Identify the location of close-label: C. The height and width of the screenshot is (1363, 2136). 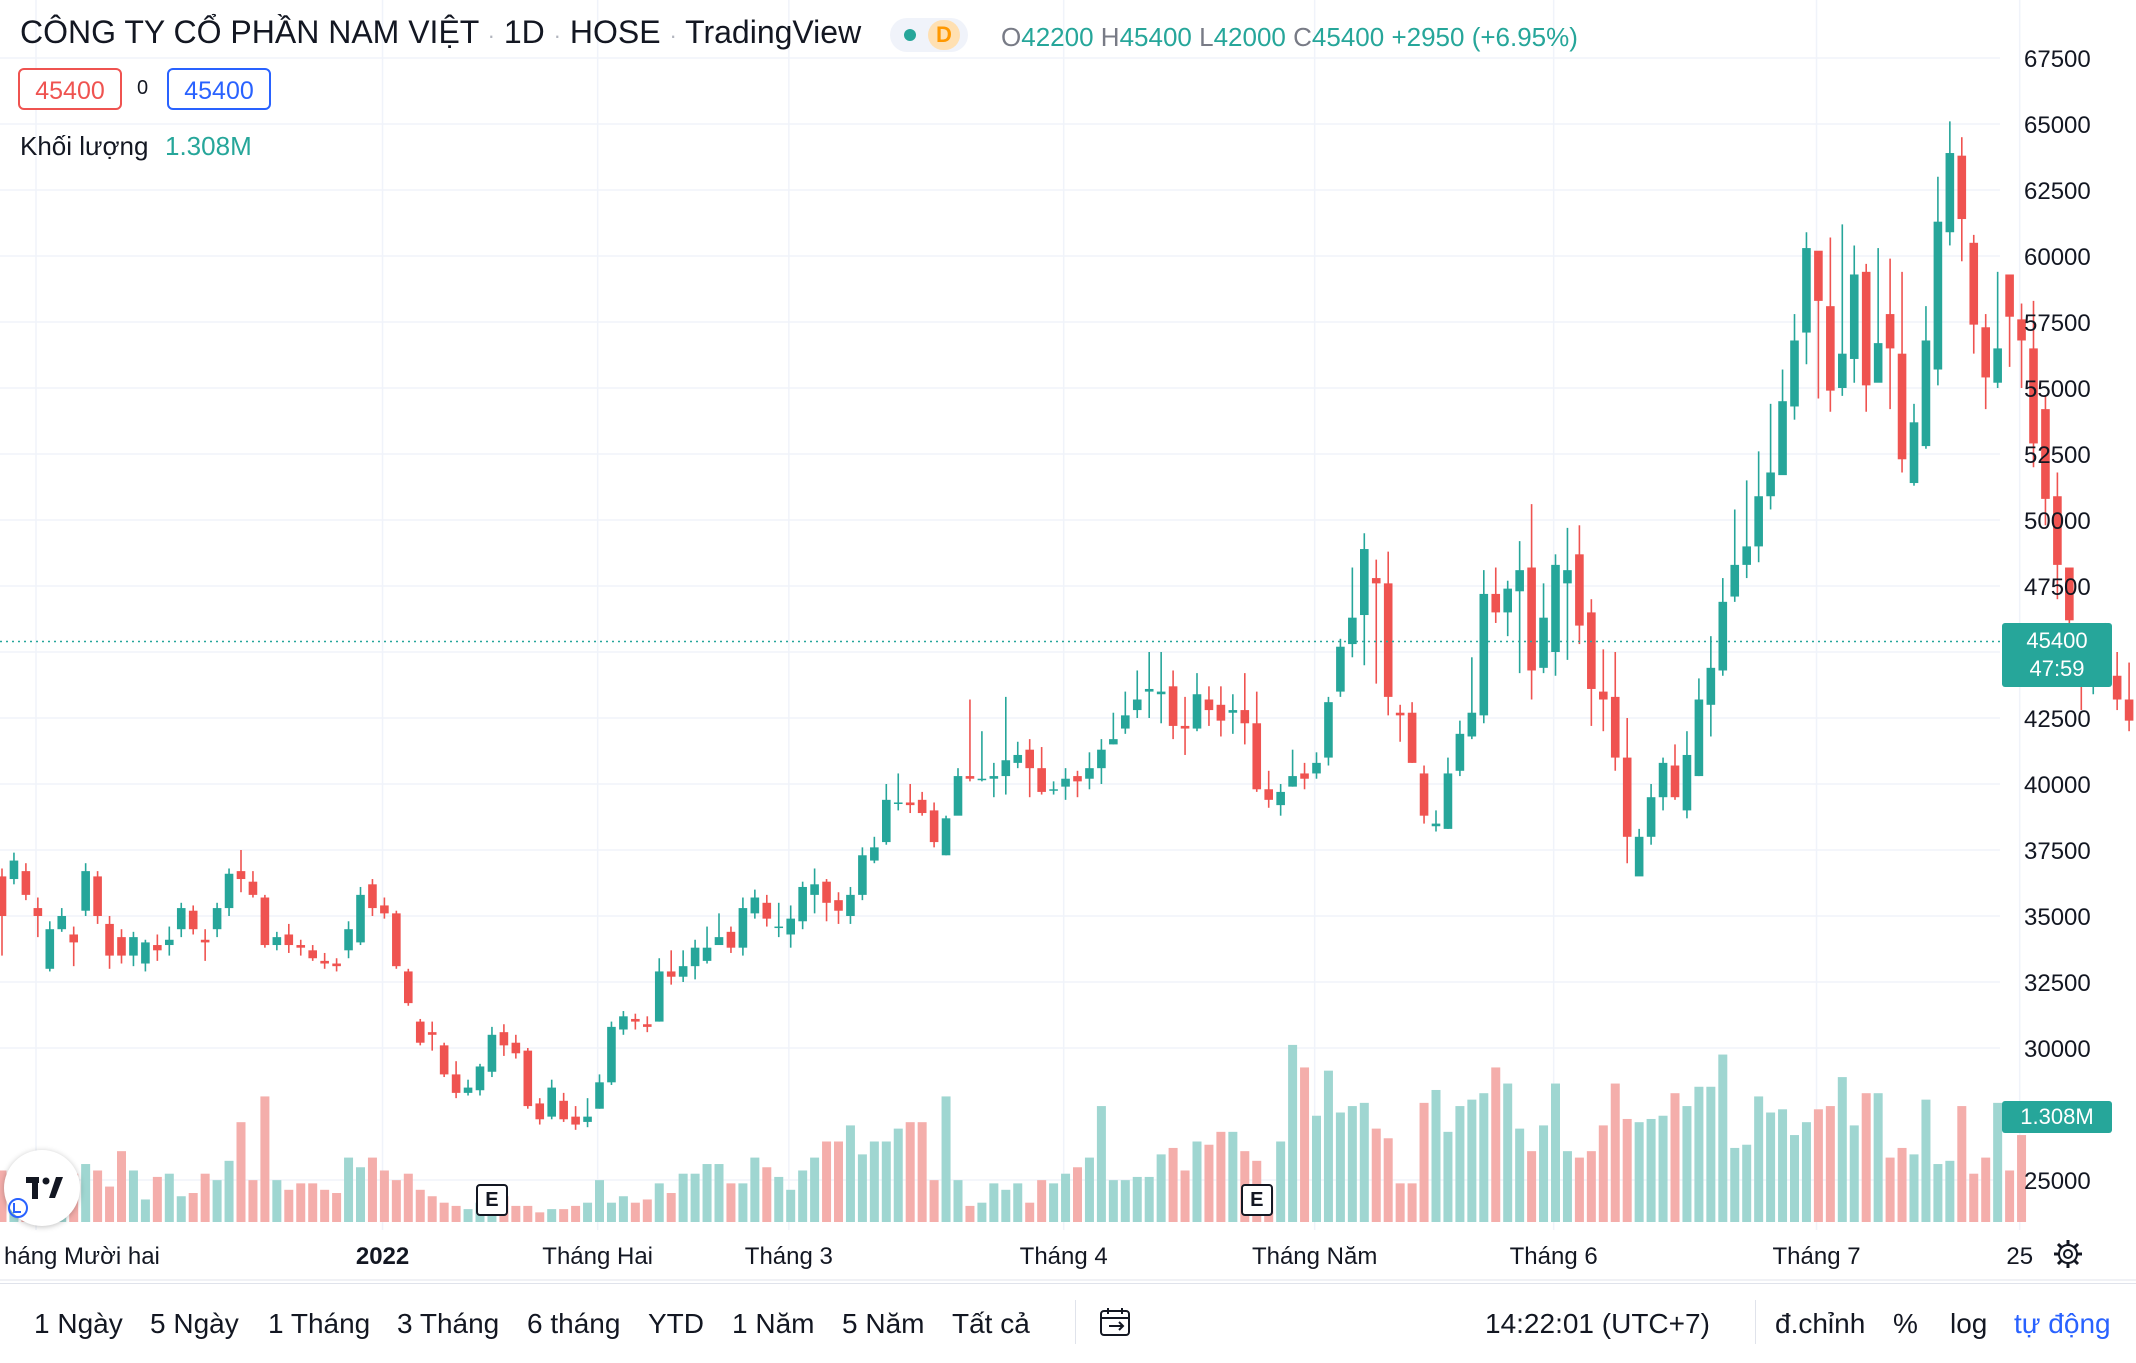
(1302, 37).